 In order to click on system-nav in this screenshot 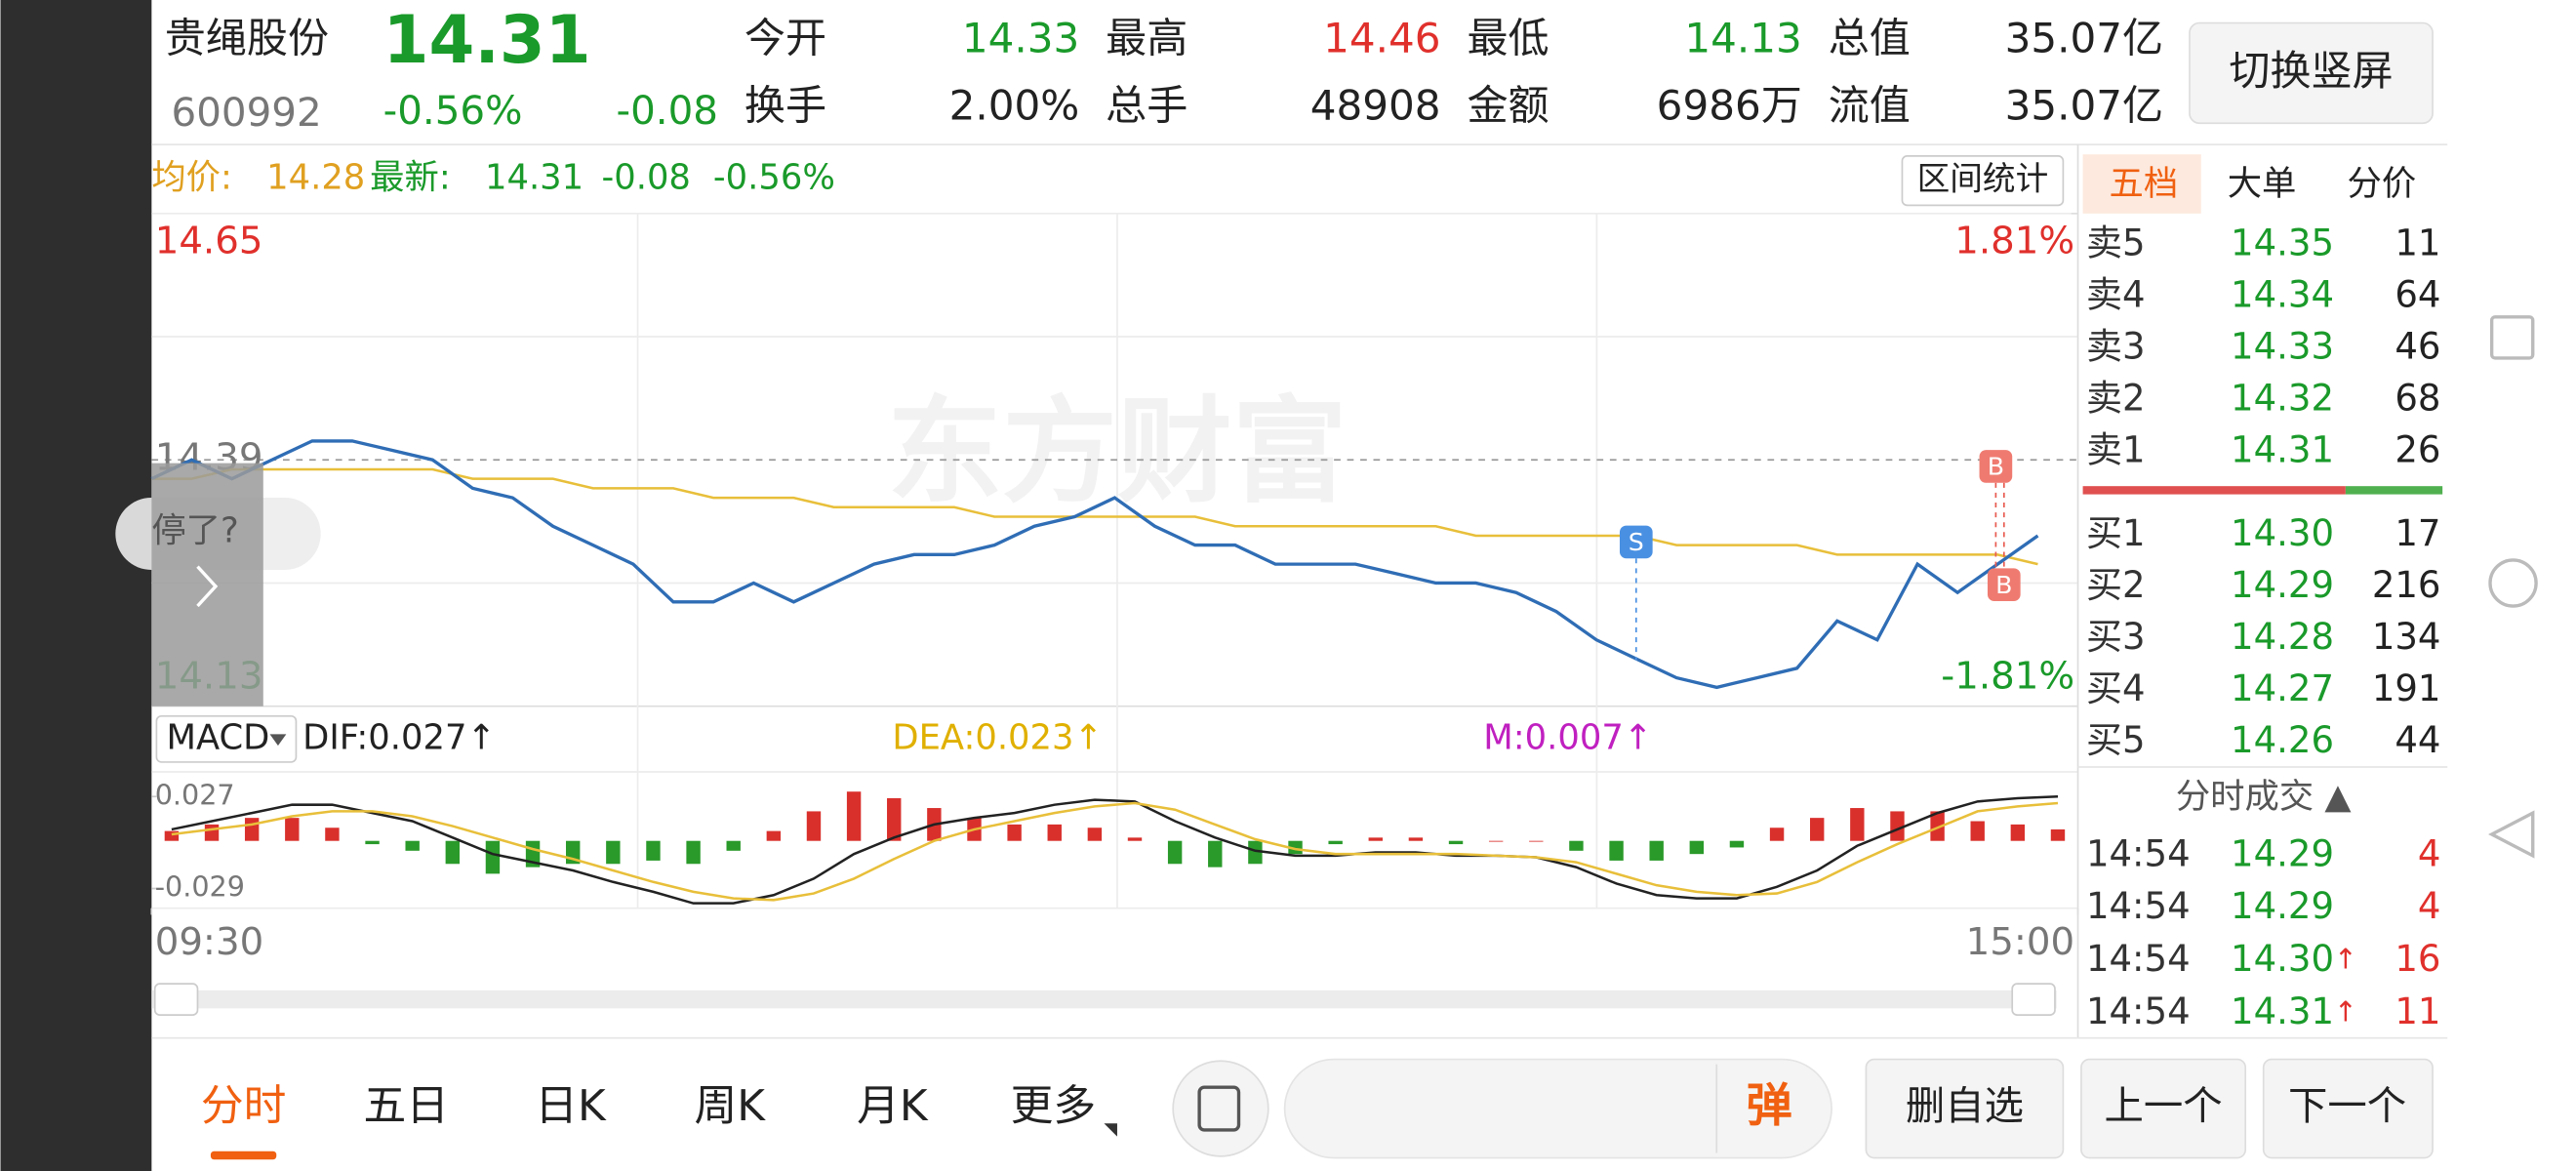, I will do `click(2513, 587)`.